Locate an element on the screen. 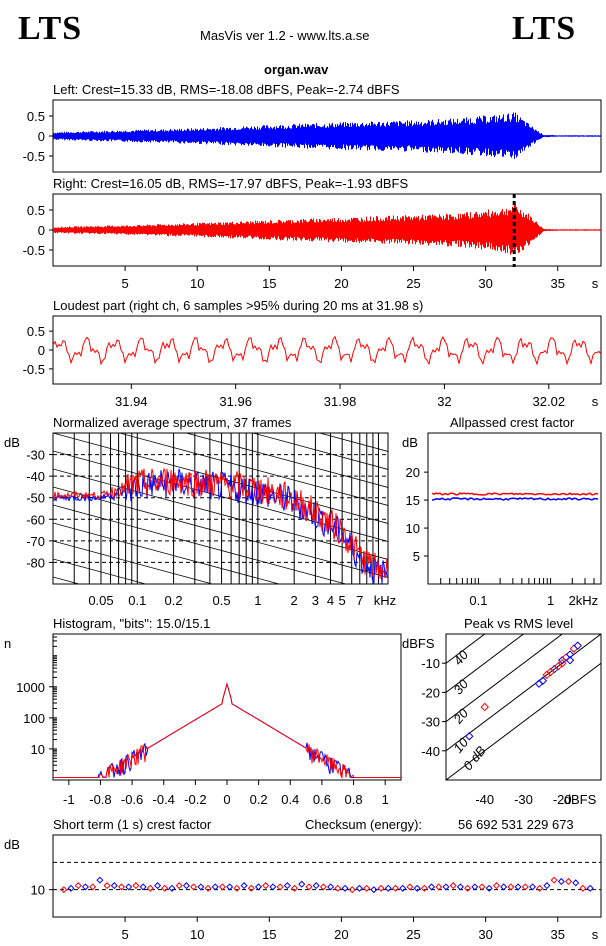 This screenshot has width=606, height=946. spectrum-left is located at coordinates (220, 526).